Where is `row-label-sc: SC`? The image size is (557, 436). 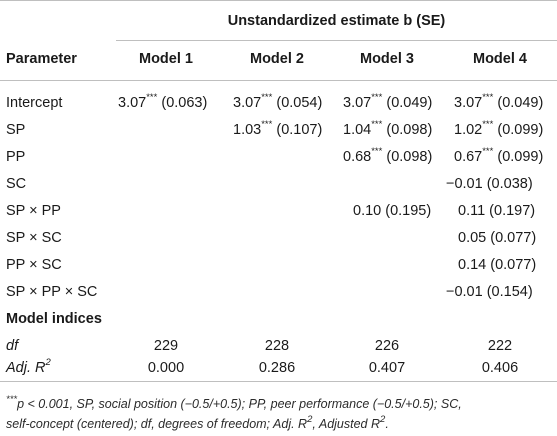
row-label-sc: SC is located at coordinates (16, 184).